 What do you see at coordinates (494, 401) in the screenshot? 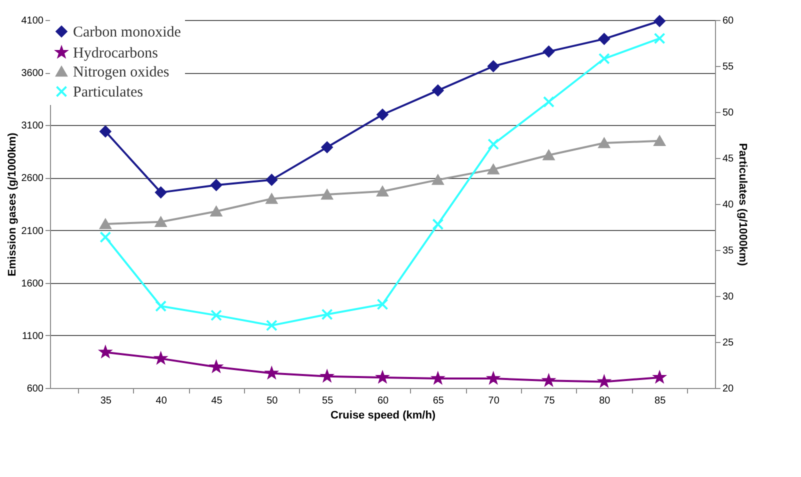
I see `x-tick-label: 70` at bounding box center [494, 401].